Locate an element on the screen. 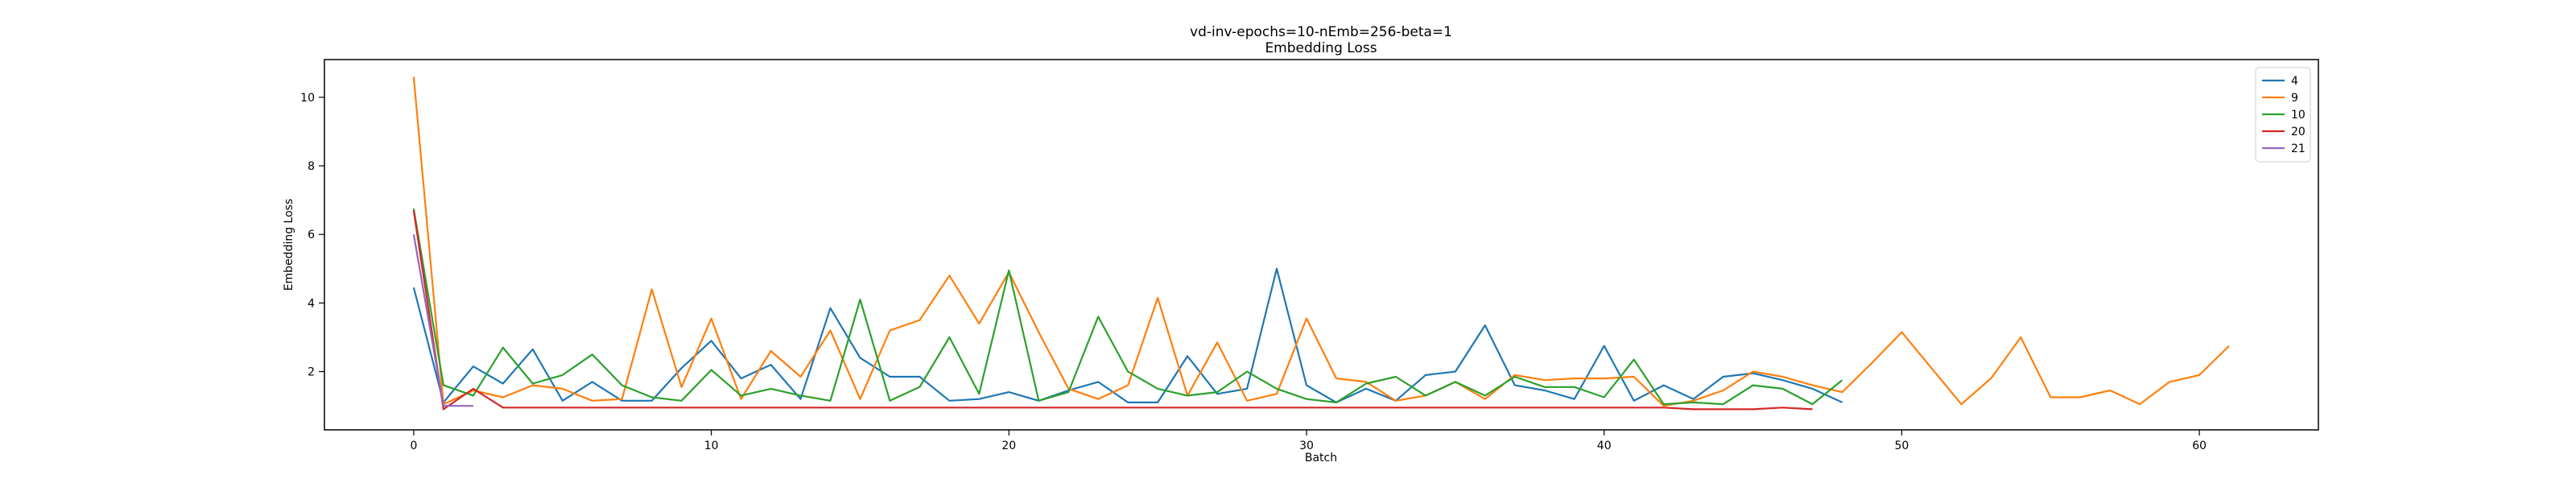  y-tick-label: 4 is located at coordinates (311, 303).